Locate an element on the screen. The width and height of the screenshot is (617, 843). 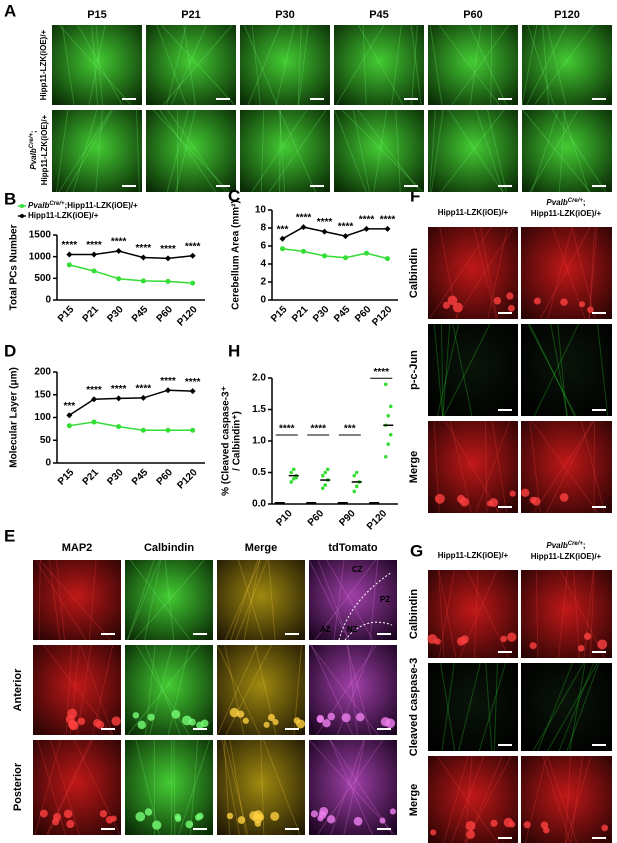
genotype-label: PvalbCre/+;Hipp11-LZK(iOE)/+ is located at coordinates (566, 208).